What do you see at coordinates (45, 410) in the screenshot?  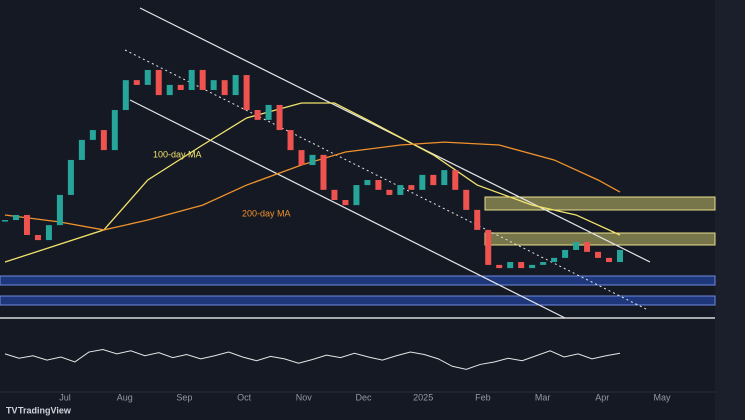 I see `brand: TradingView` at bounding box center [45, 410].